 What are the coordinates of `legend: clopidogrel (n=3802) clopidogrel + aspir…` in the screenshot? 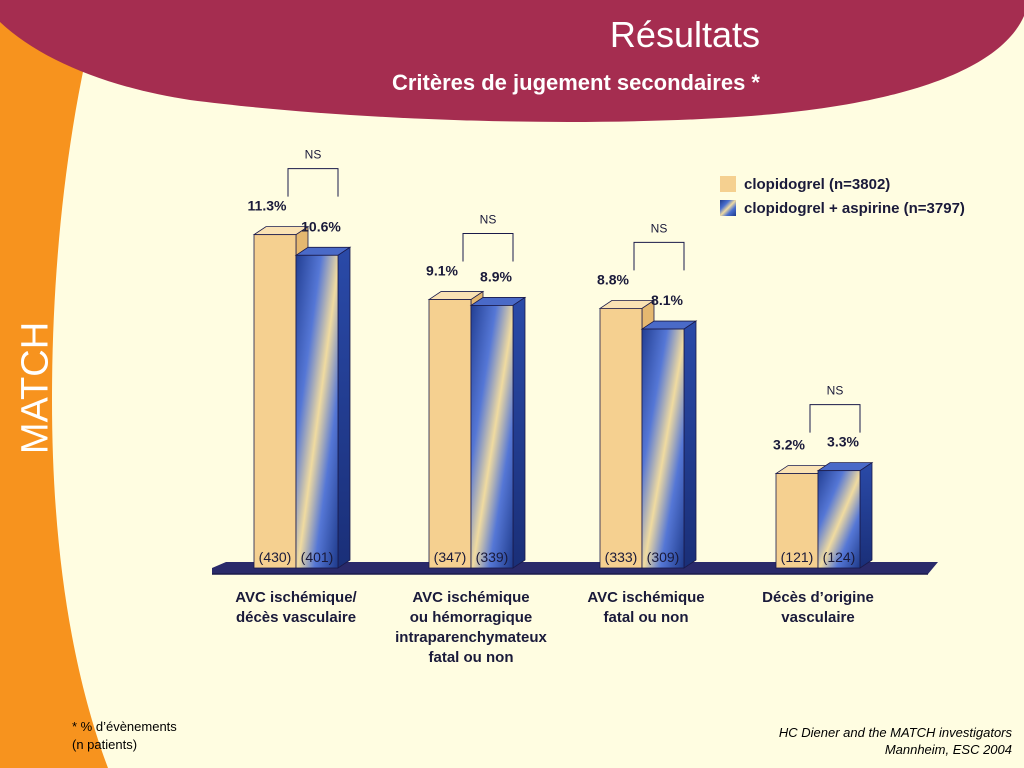 It's located at (842, 196).